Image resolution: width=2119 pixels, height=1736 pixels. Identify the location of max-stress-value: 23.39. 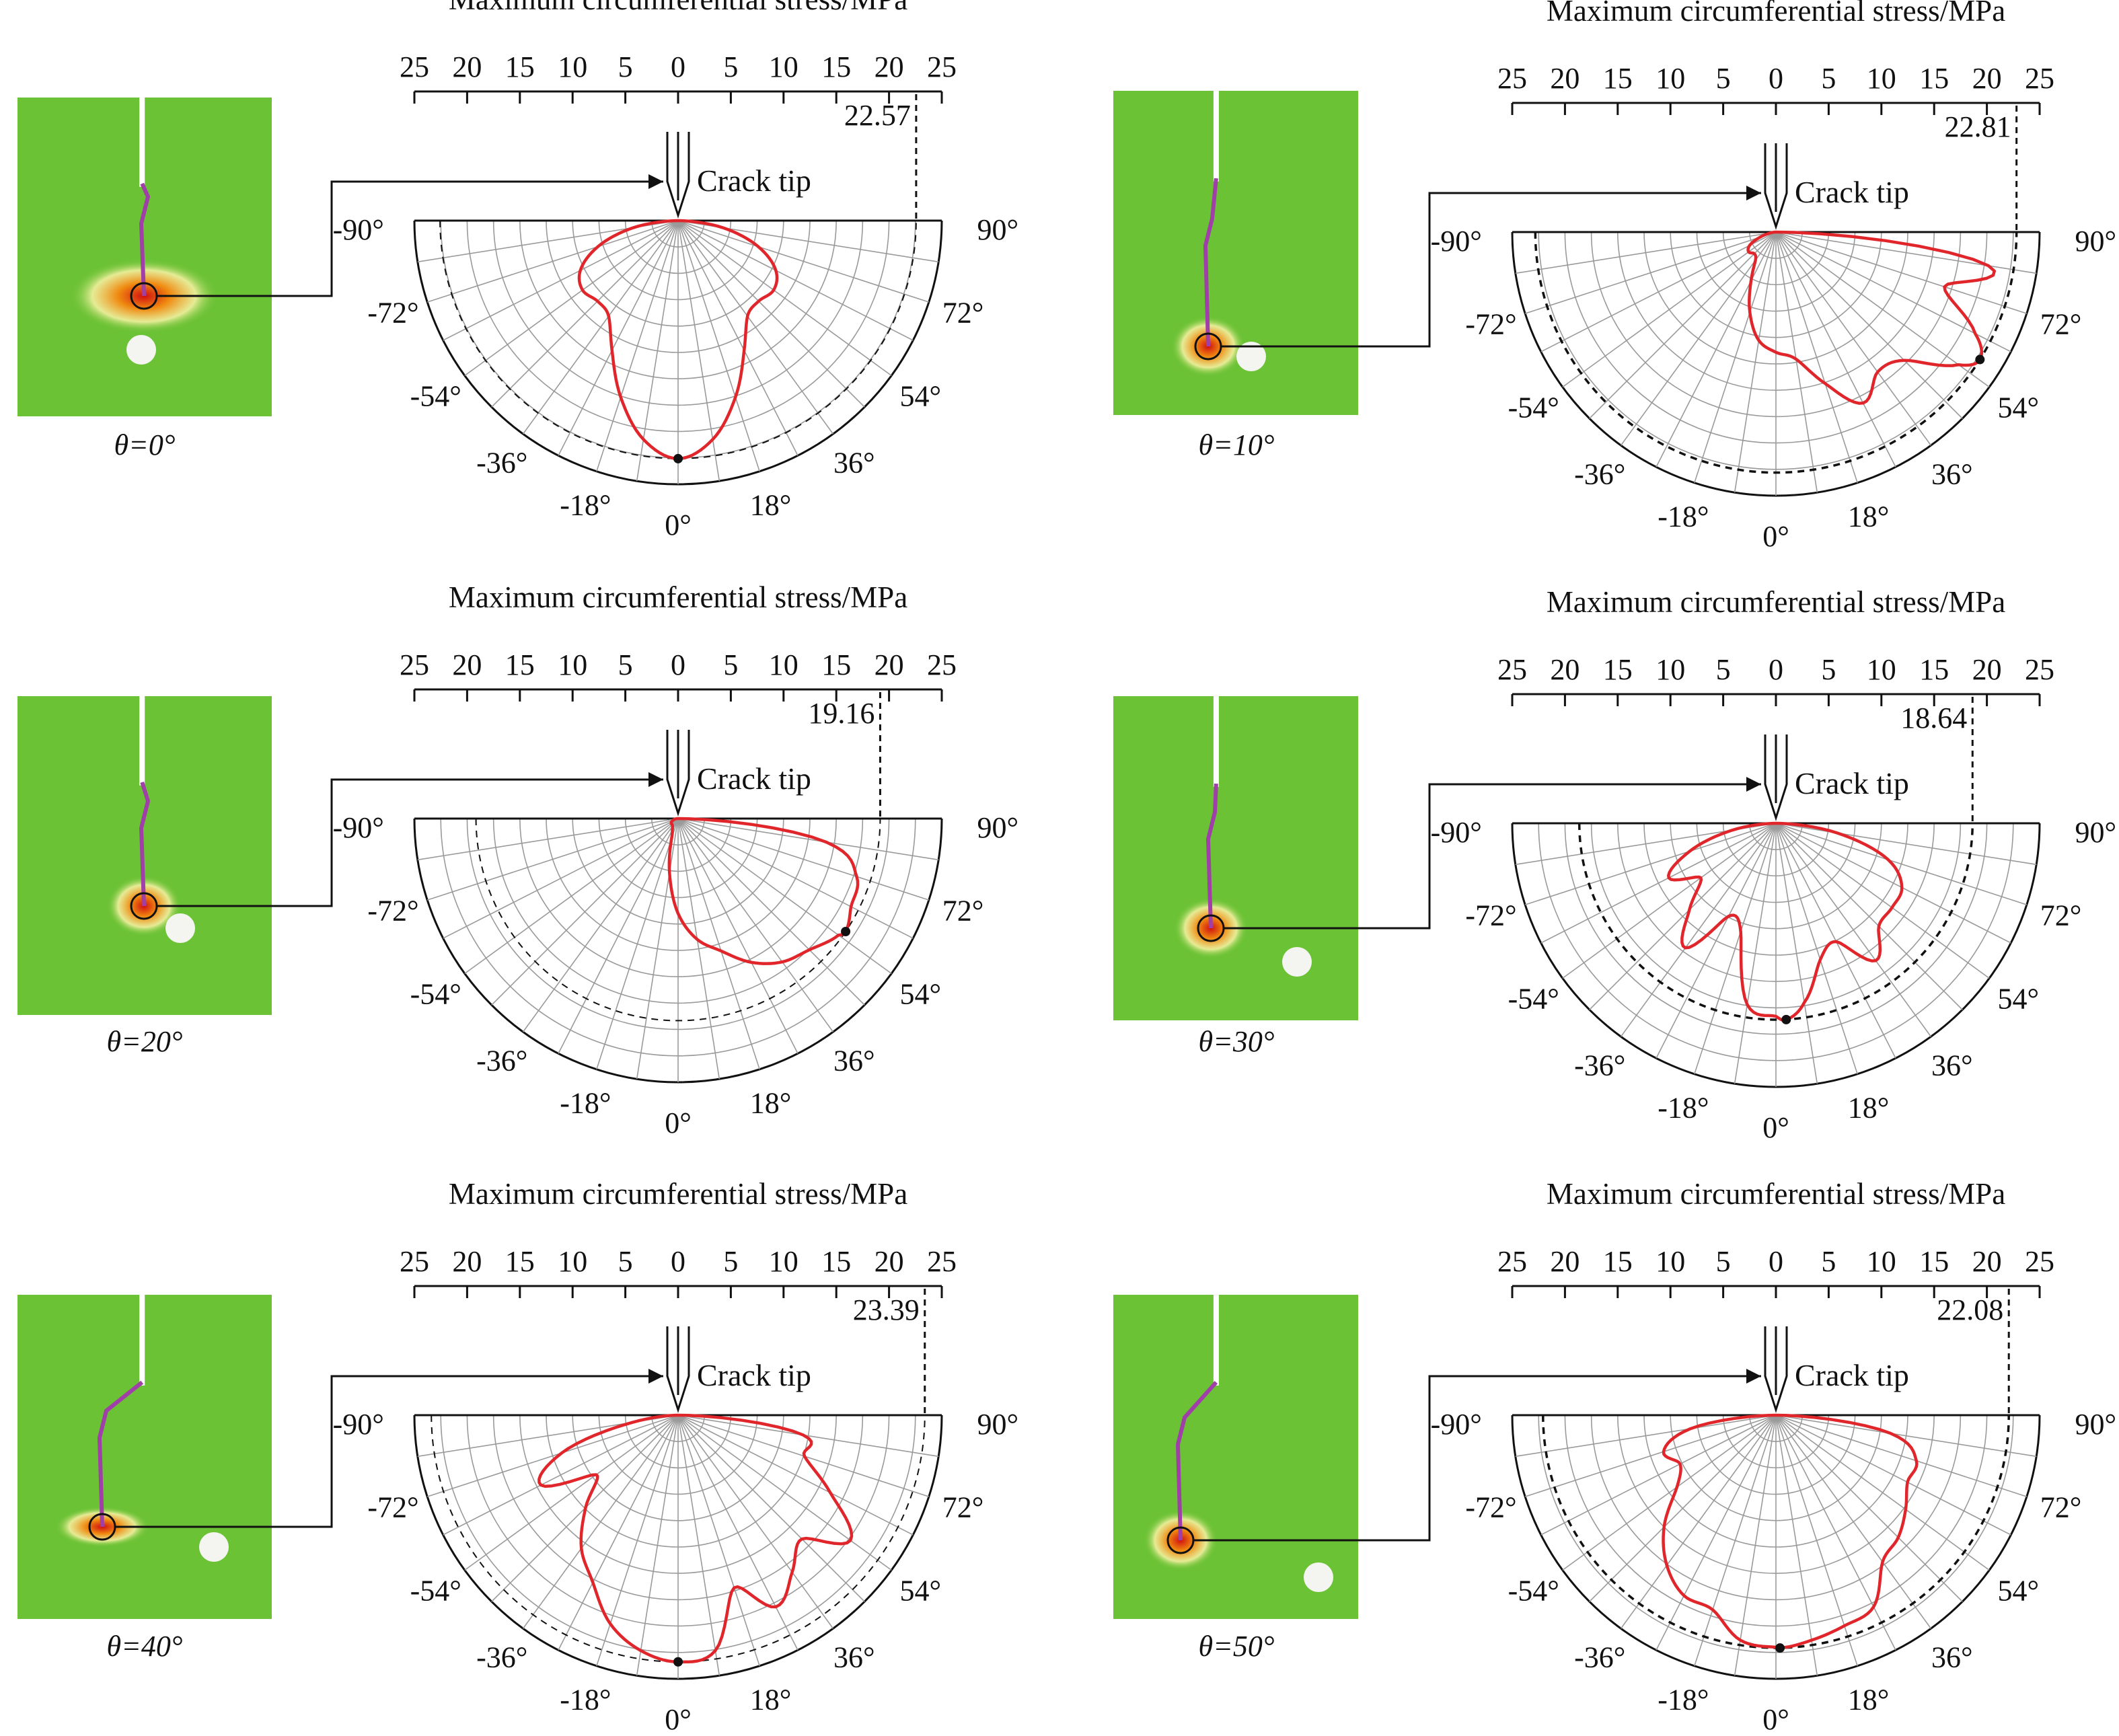
(886, 1309).